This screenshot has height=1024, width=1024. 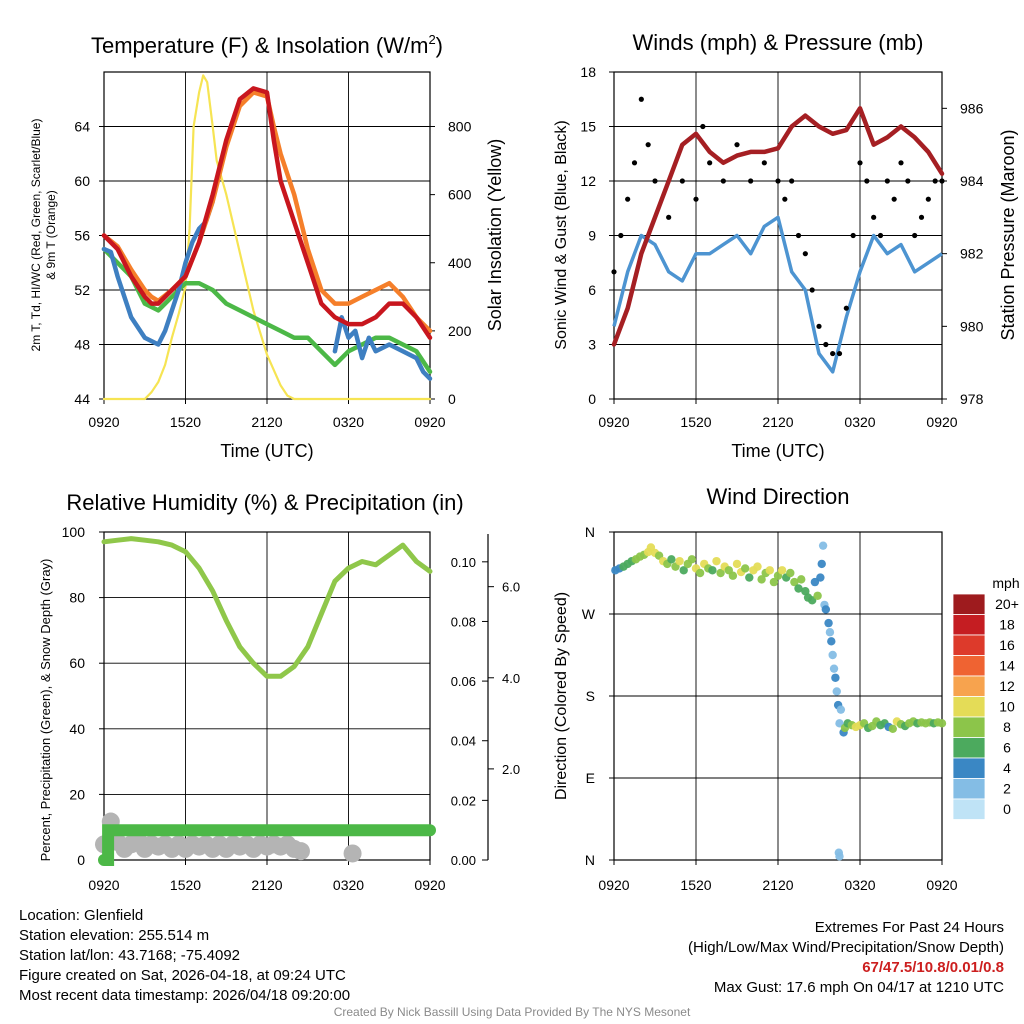 What do you see at coordinates (463, 621) in the screenshot?
I see `precip-ytick-label: 0.08` at bounding box center [463, 621].